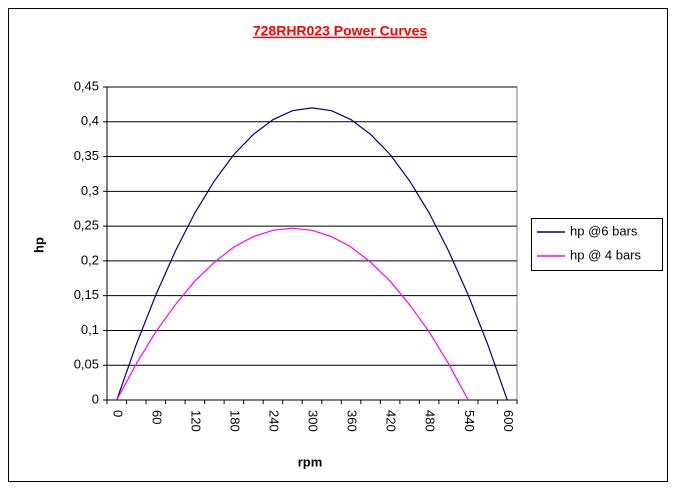 Image resolution: width=675 pixels, height=495 pixels. What do you see at coordinates (310, 461) in the screenshot?
I see `x-axis-label: rpm` at bounding box center [310, 461].